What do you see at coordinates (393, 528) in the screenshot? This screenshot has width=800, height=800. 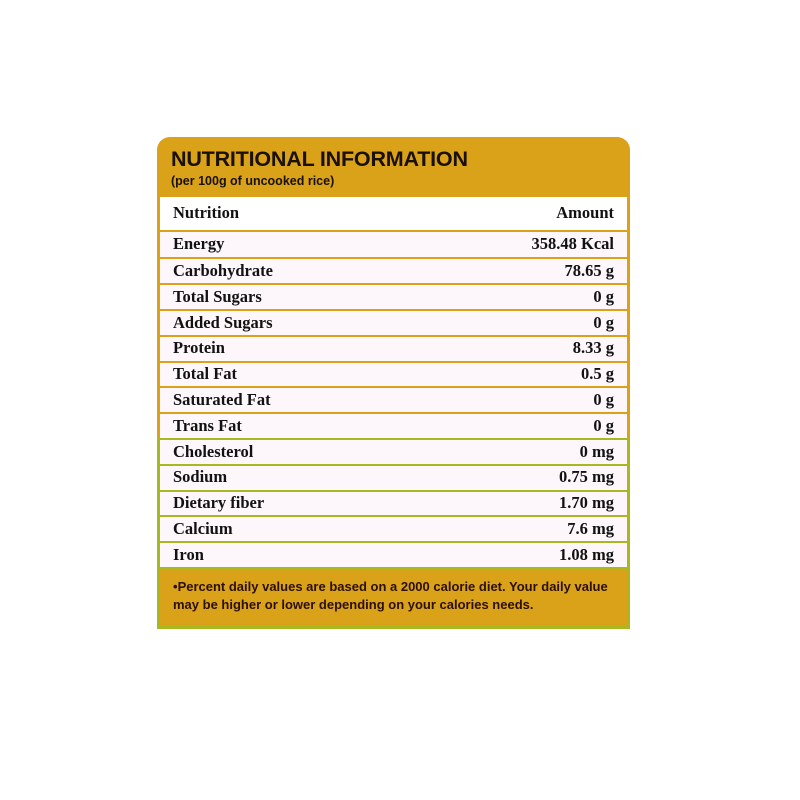 I see `table-row: Calcium 7.6 mg` at bounding box center [393, 528].